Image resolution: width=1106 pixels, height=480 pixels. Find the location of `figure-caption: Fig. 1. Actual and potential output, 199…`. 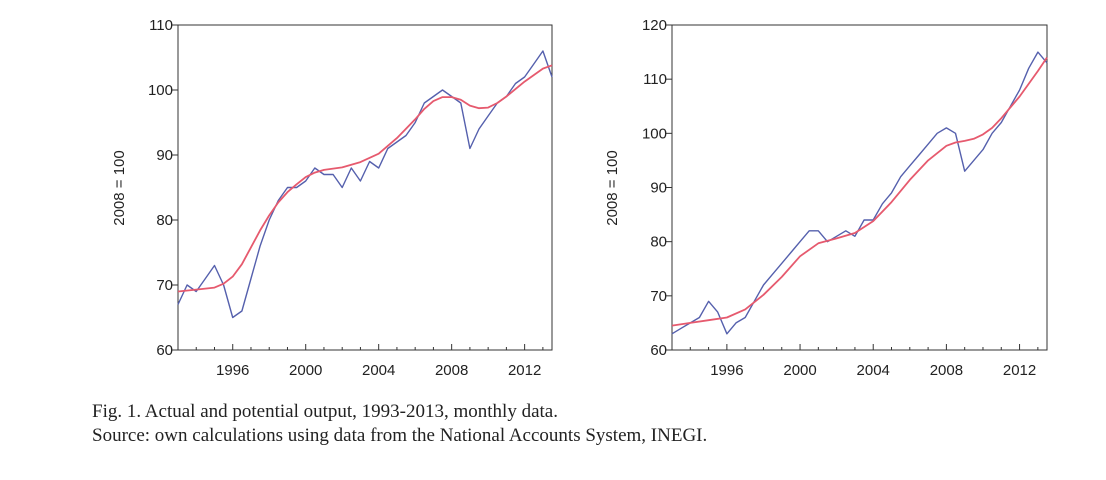

figure-caption: Fig. 1. Actual and potential output, 199… is located at coordinates (325, 411).